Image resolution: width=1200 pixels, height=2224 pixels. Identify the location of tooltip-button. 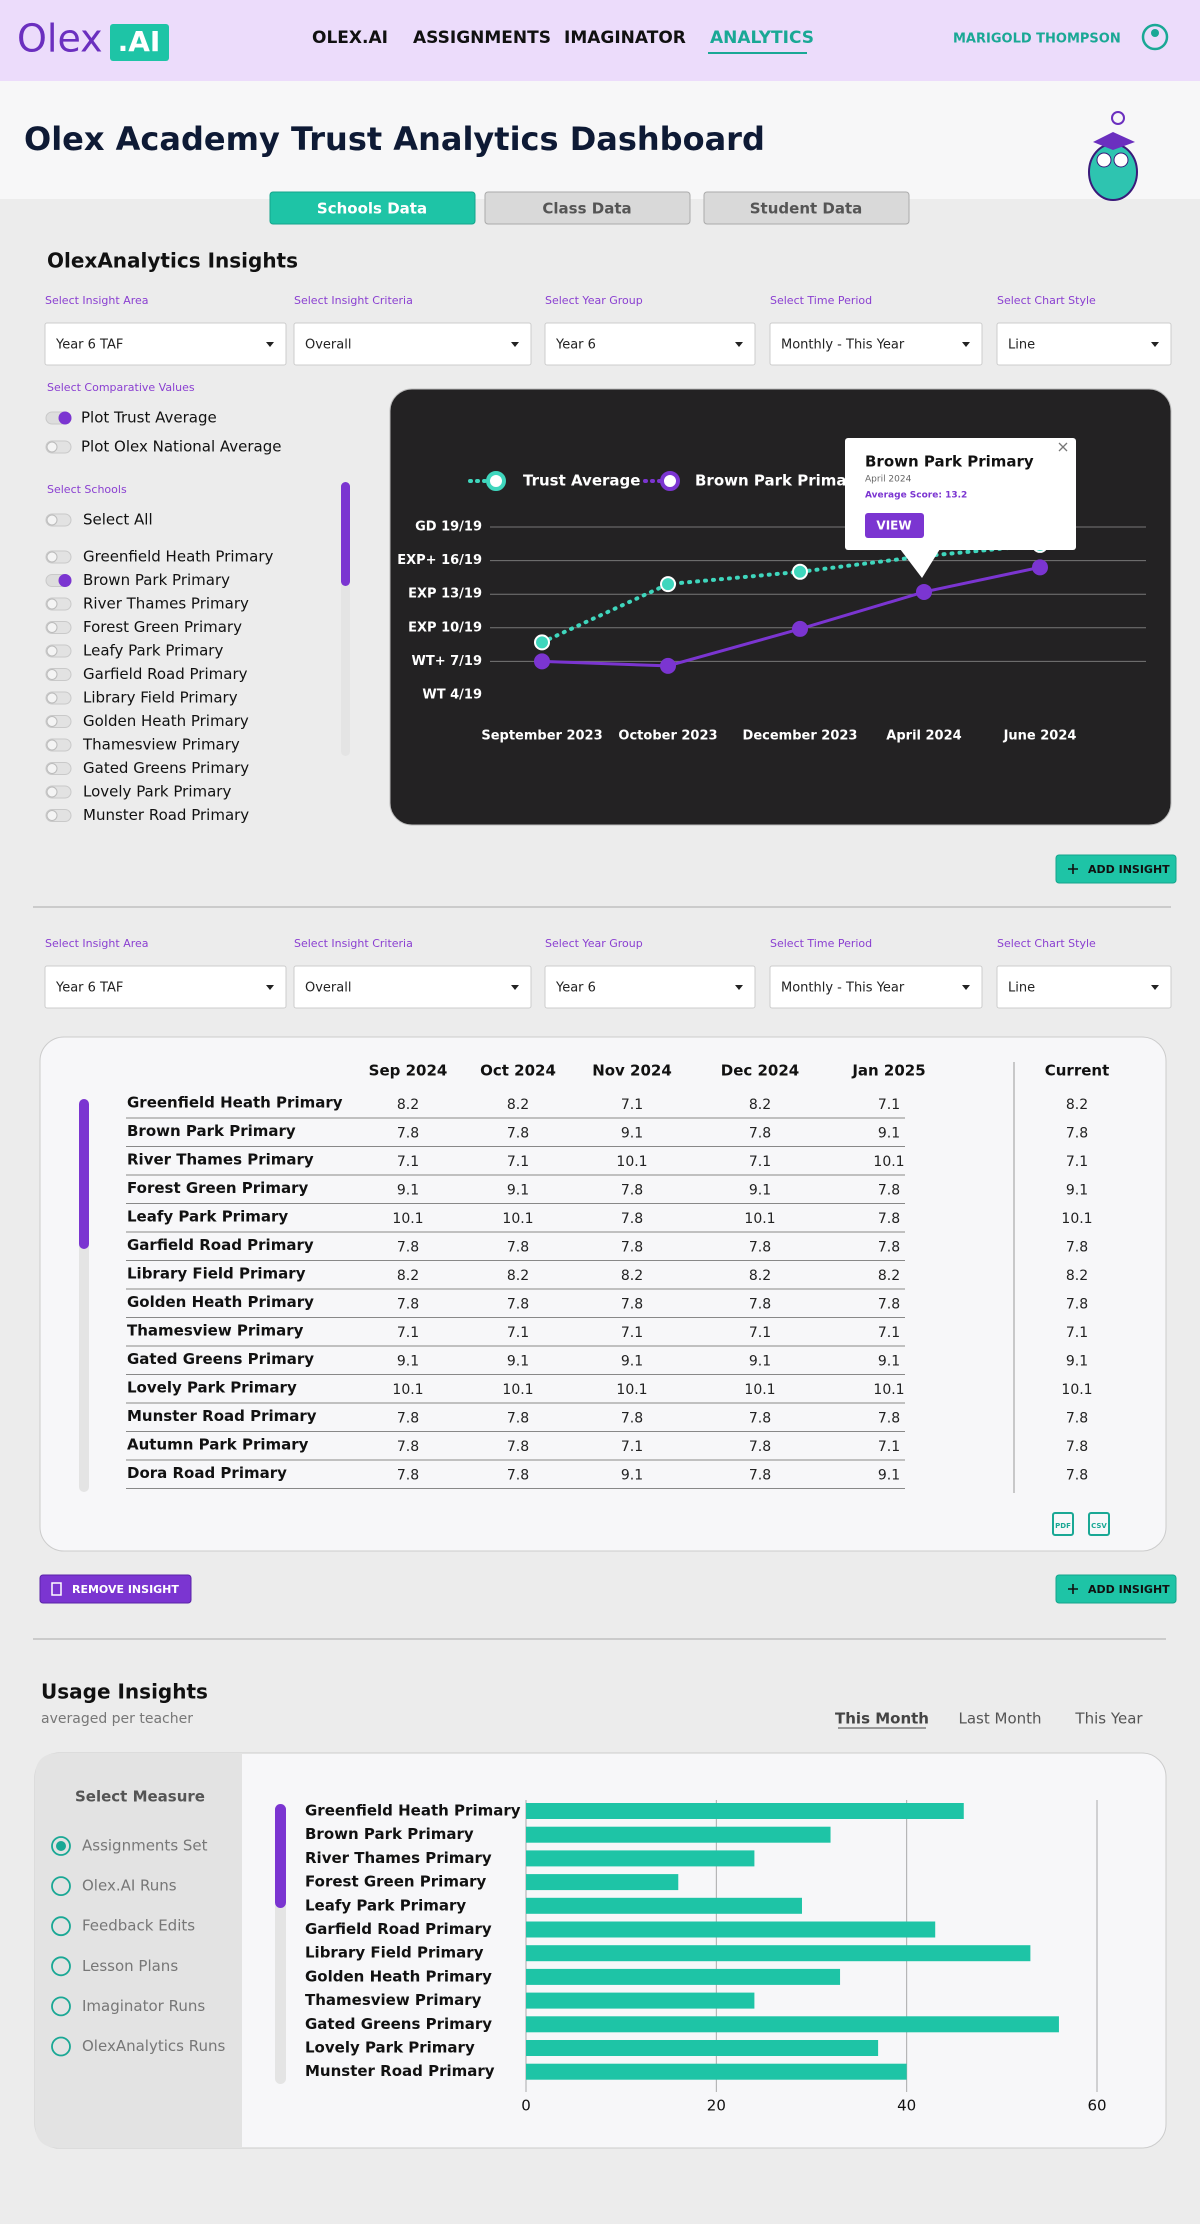
(894, 525).